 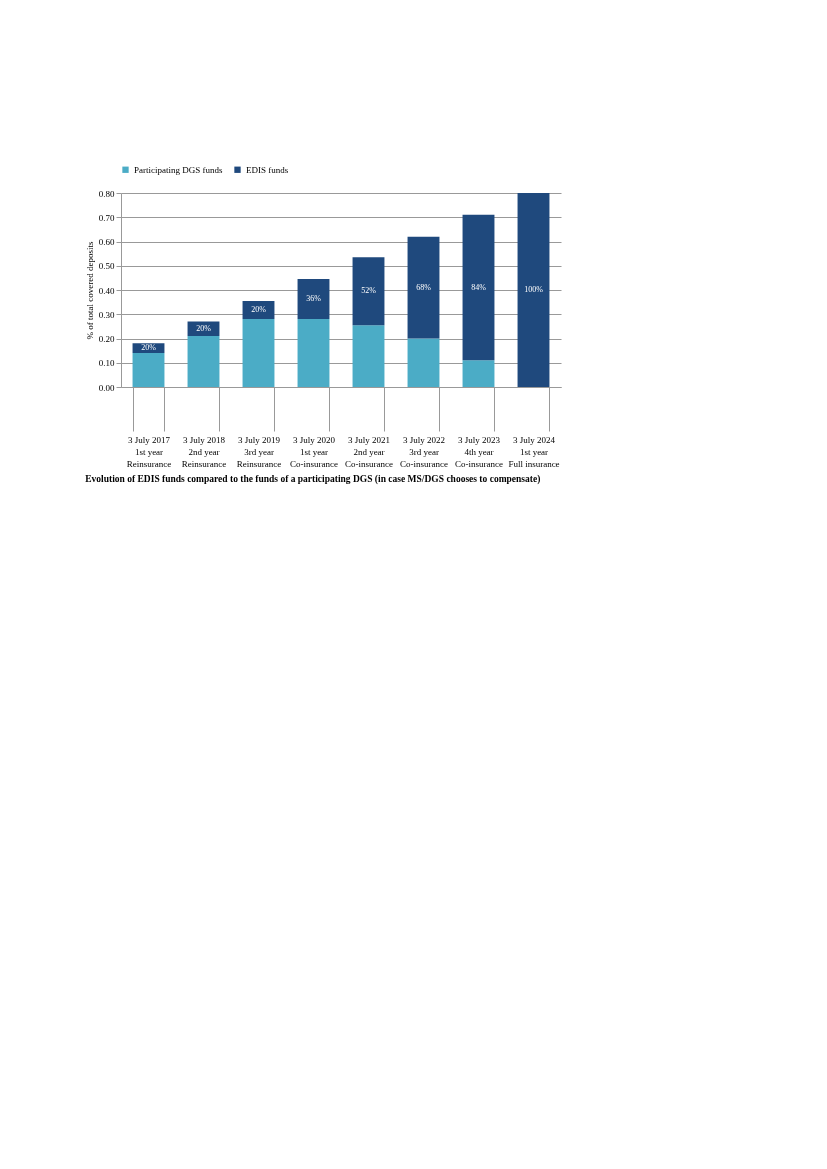 I want to click on y-tick-label: 0.00, so click(x=106, y=387).